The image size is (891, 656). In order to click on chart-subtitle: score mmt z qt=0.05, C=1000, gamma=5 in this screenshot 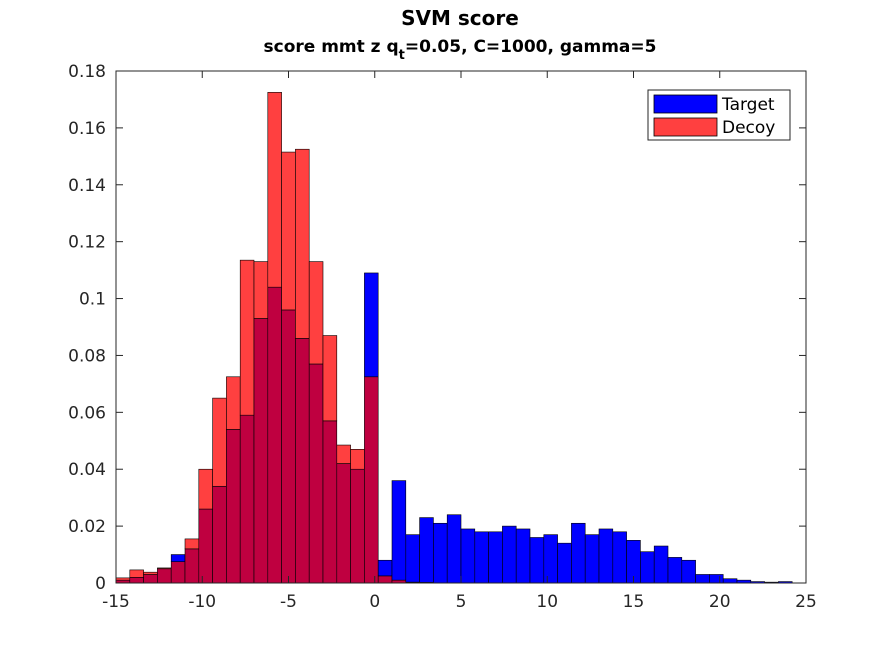, I will do `click(460, 50)`.